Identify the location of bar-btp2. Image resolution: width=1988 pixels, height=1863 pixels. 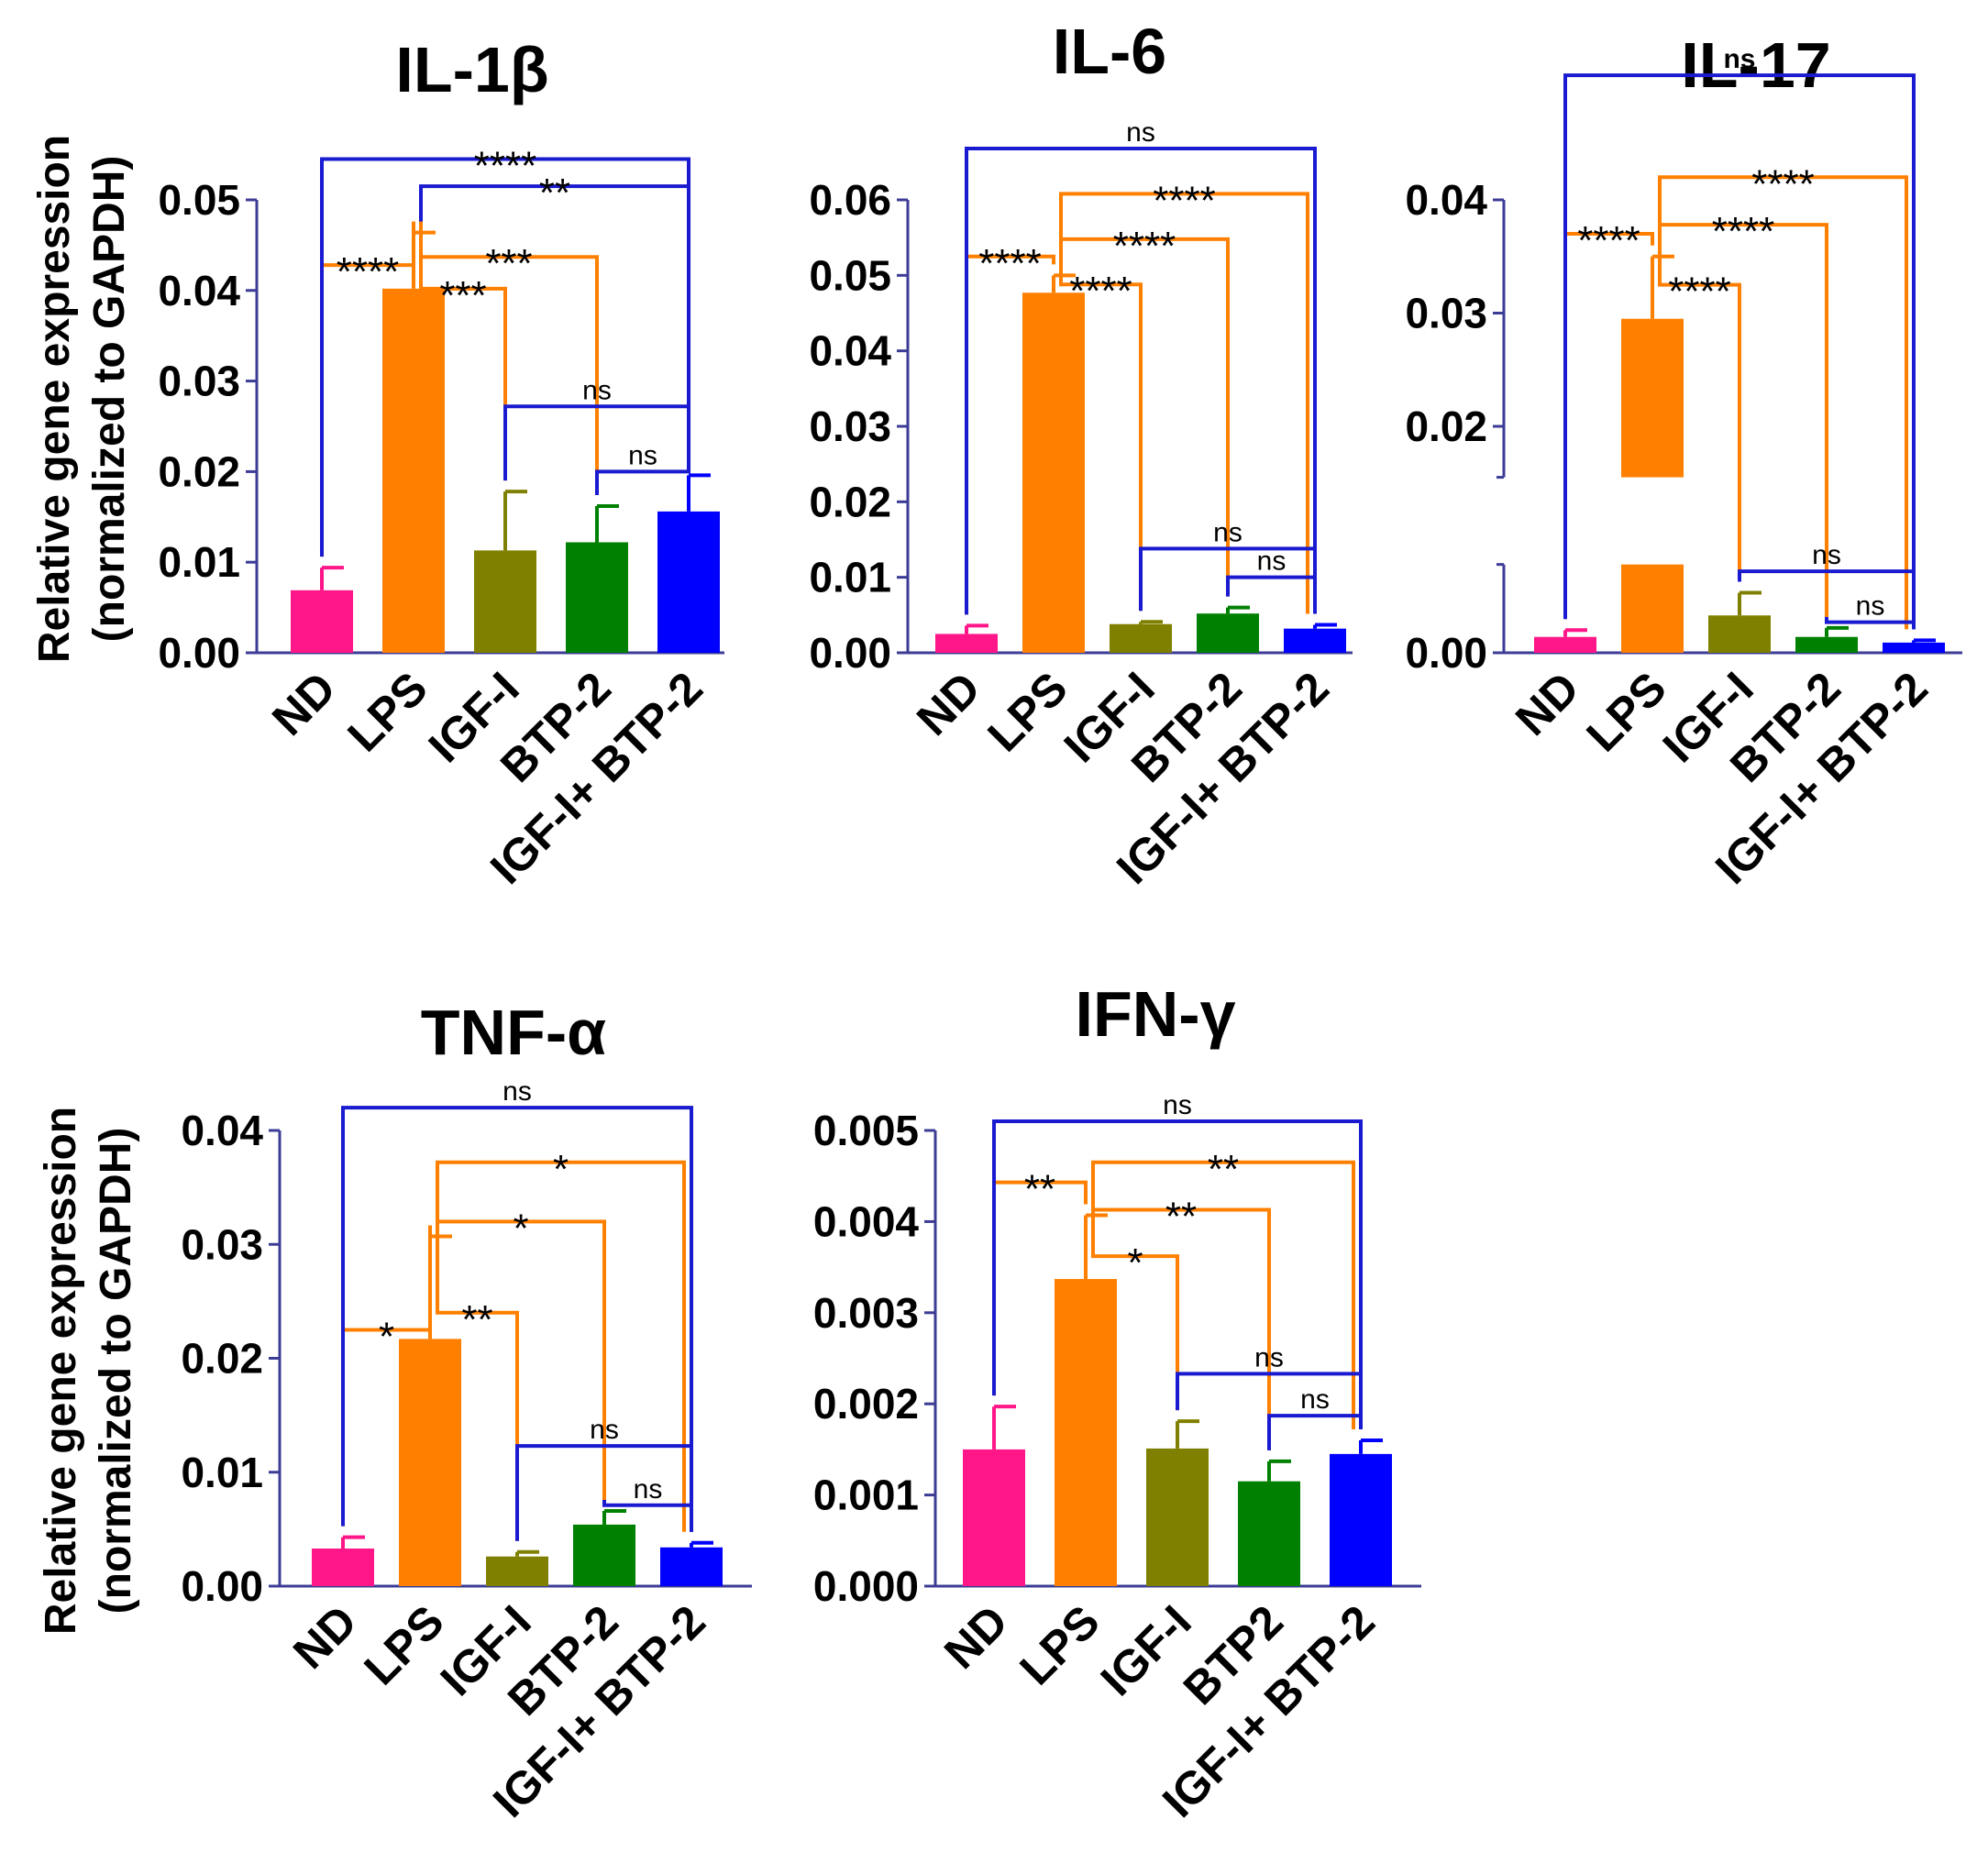
(1269, 1533).